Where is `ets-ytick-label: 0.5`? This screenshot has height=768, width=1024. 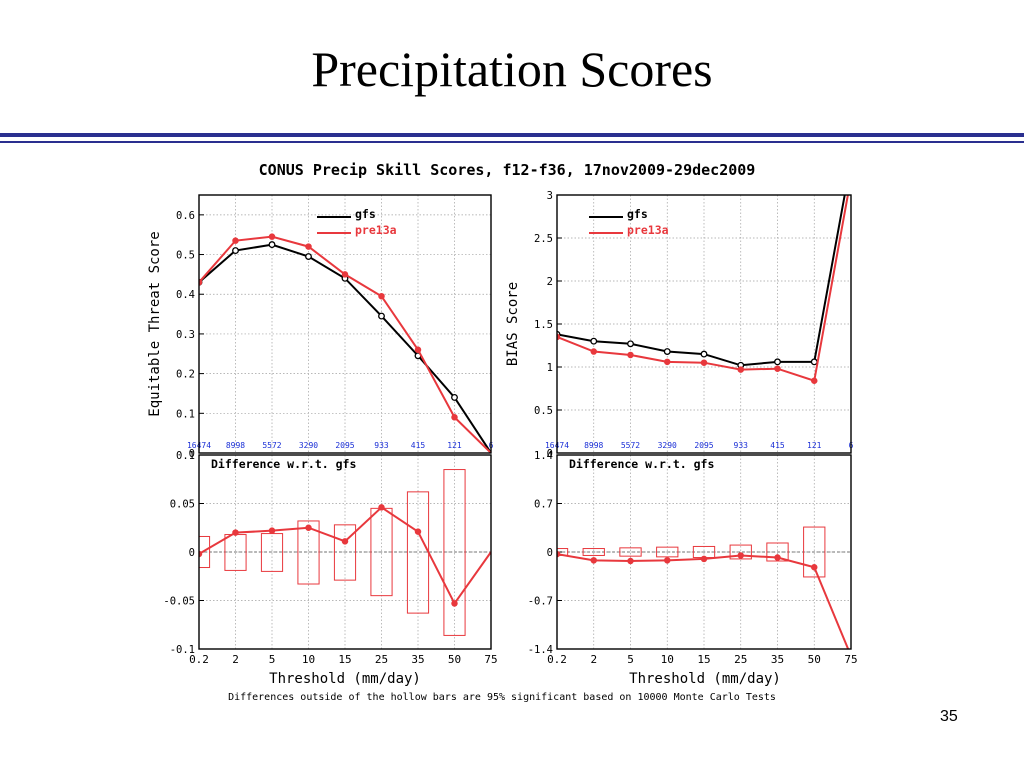 ets-ytick-label: 0.5 is located at coordinates (185, 256).